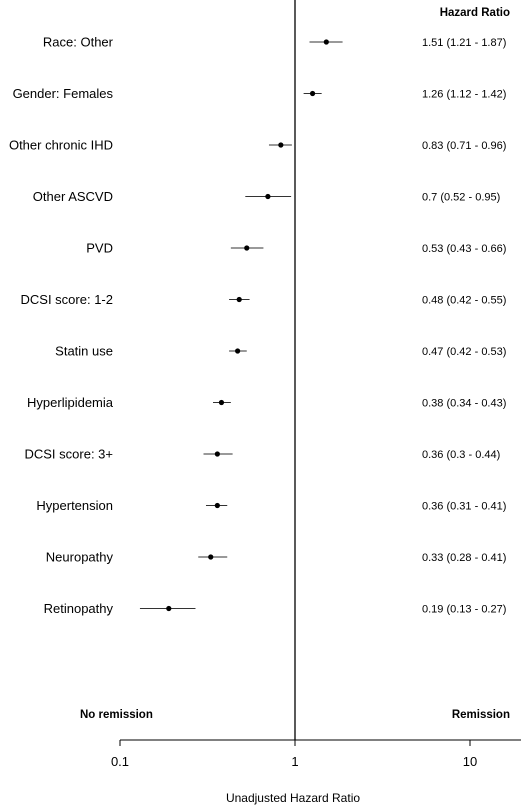 The image size is (529, 810). Describe the element at coordinates (326, 42) in the screenshot. I see `point-estimate-race-other` at that location.